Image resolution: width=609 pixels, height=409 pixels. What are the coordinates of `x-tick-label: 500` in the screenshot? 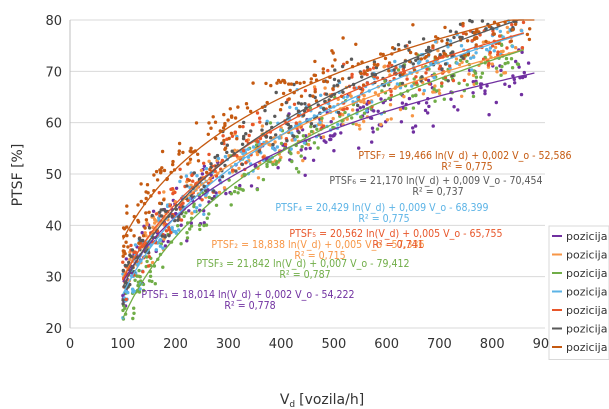 It's located at (333, 344).